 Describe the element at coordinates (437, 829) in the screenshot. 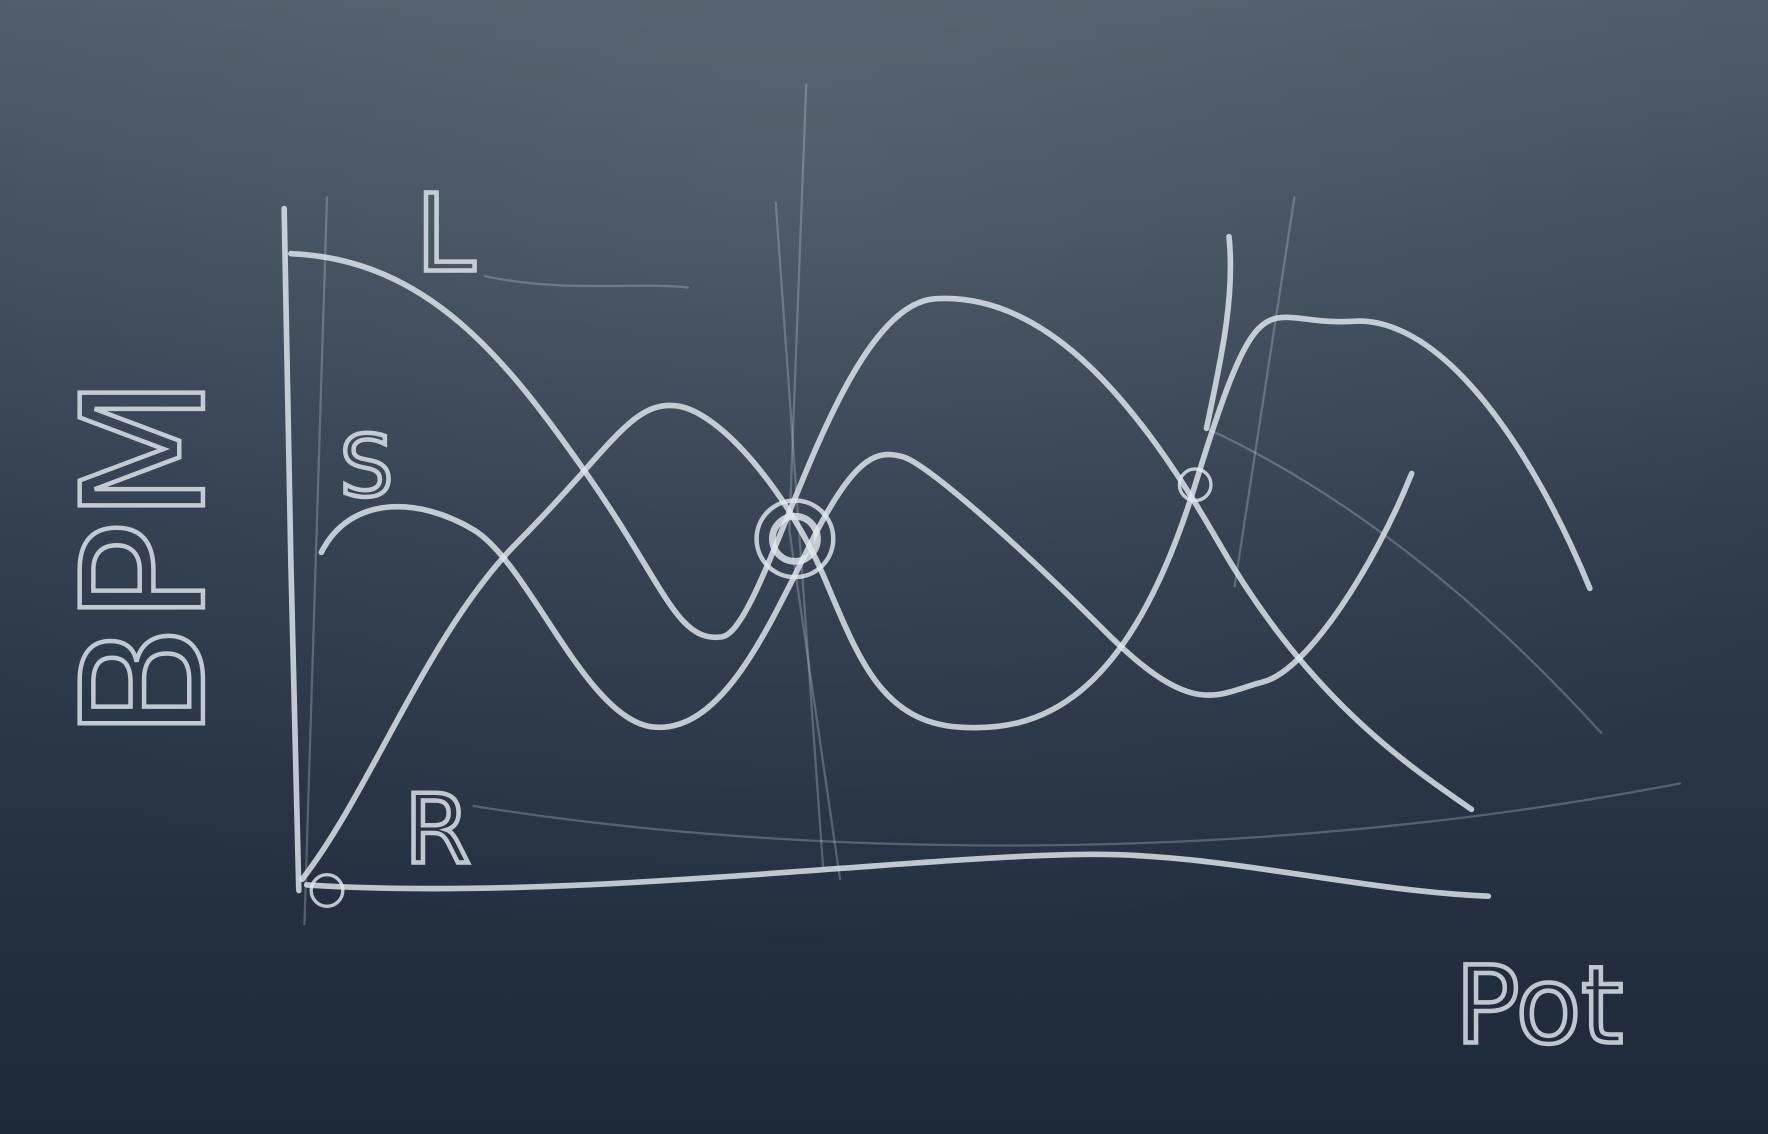

I see `curve-label: R` at that location.